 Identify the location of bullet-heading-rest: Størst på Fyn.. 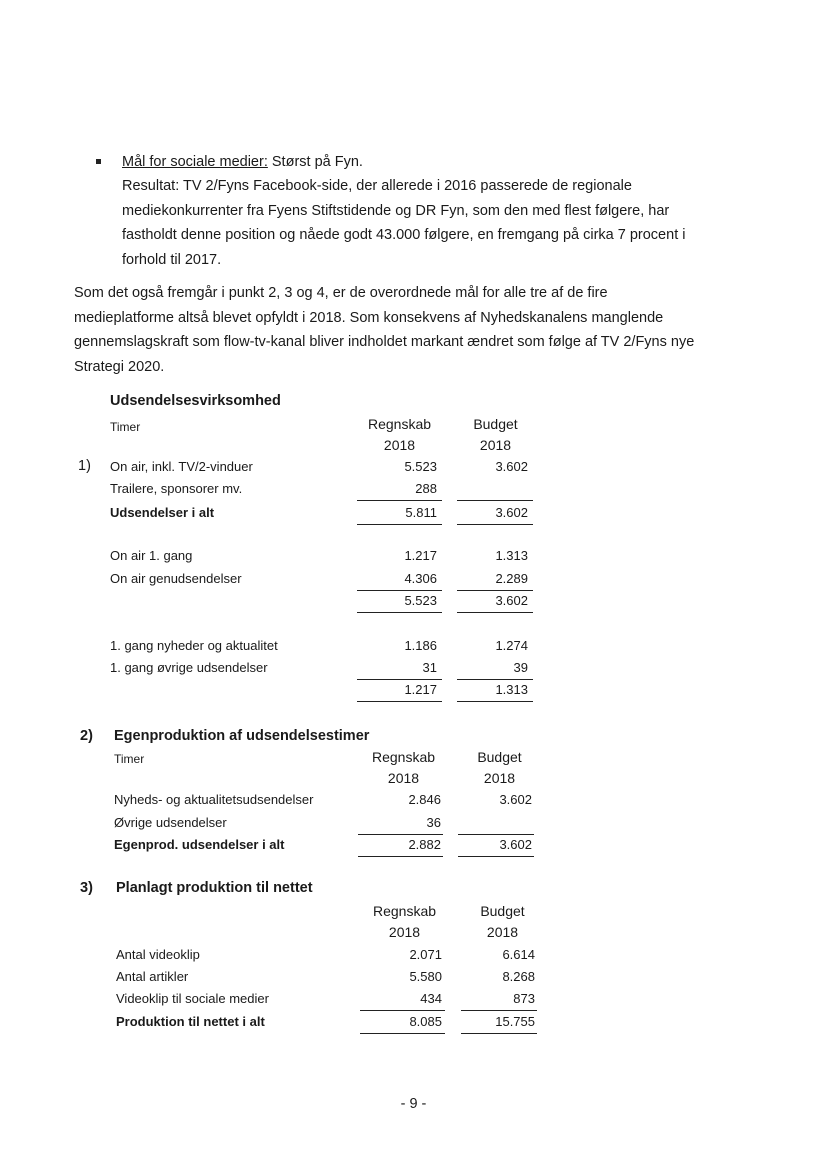
(315, 162).